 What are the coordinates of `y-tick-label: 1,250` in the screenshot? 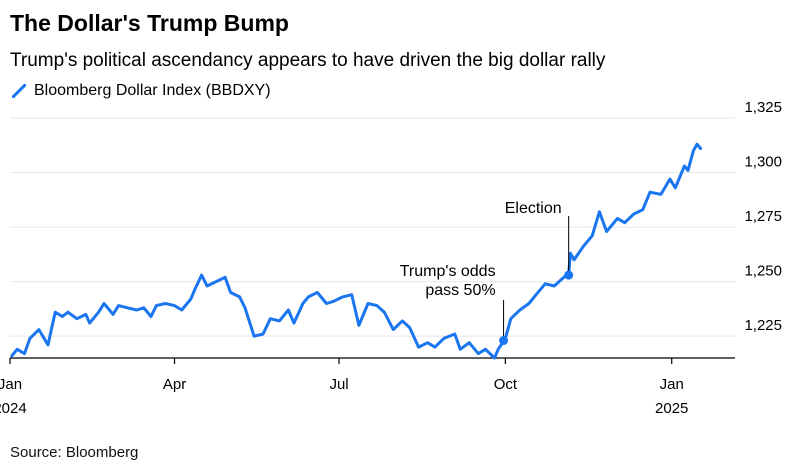 It's located at (763, 271).